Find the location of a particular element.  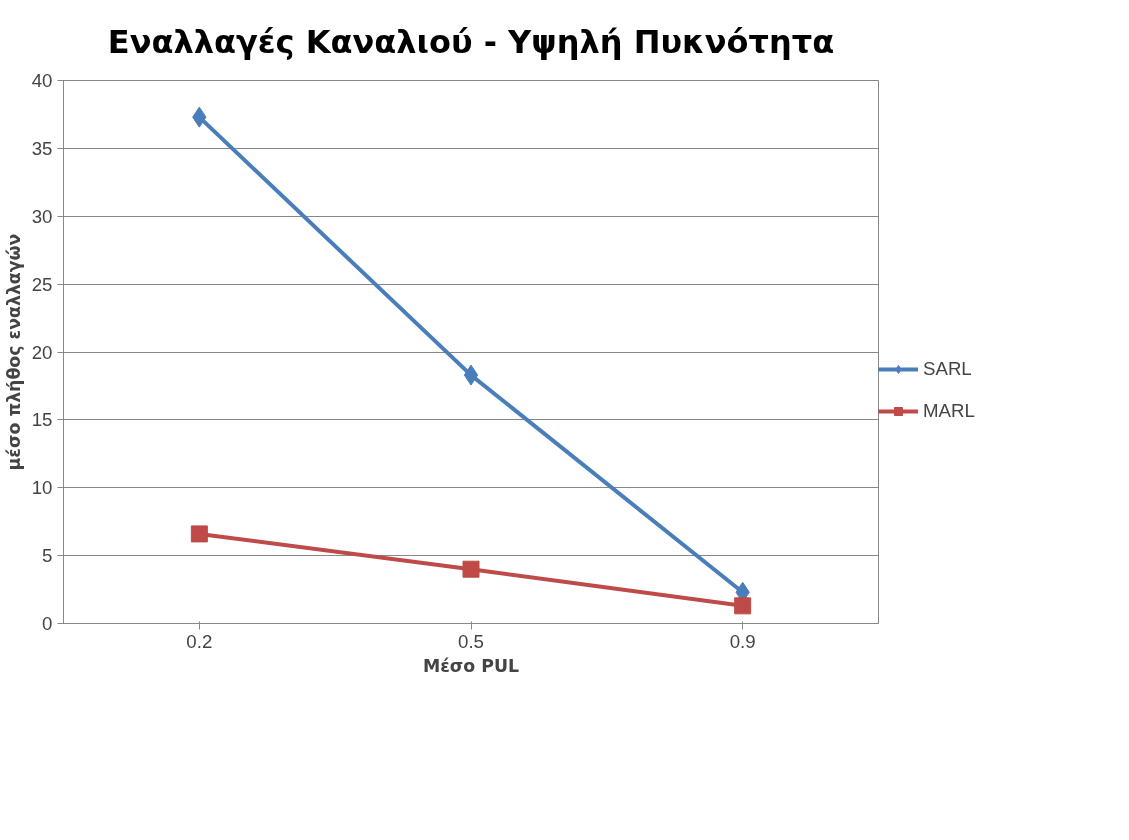

y-tick-label: 25 is located at coordinates (42, 284).